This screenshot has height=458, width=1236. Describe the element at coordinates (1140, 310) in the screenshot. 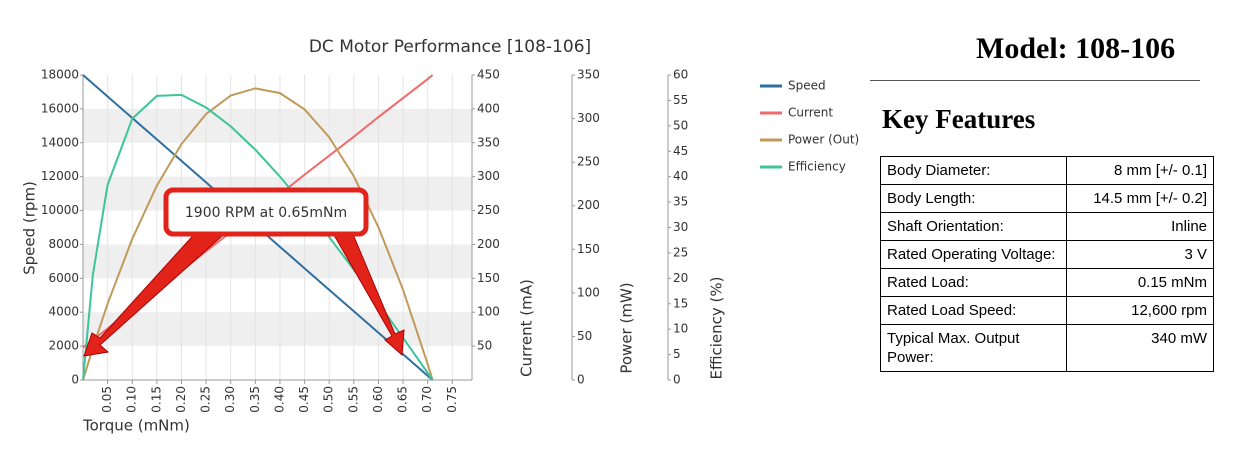

I see `feature-value: 12,600 rpm` at that location.